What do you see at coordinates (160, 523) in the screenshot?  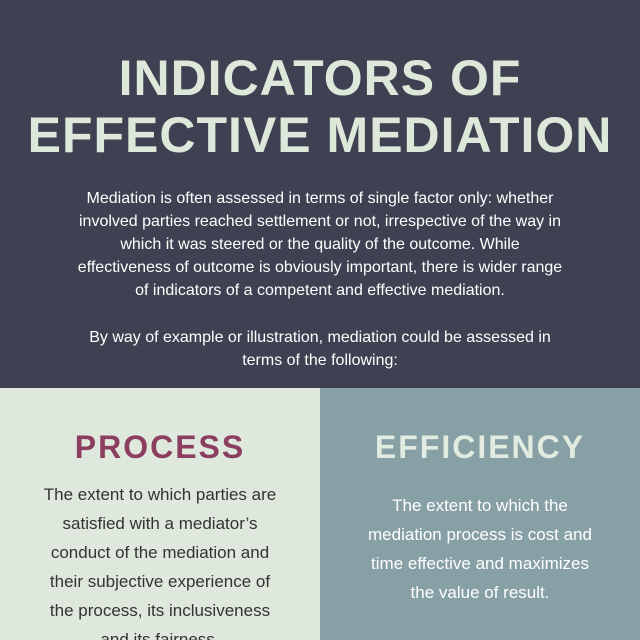 I see `panel-text-line: satisfied with a mediator’s` at bounding box center [160, 523].